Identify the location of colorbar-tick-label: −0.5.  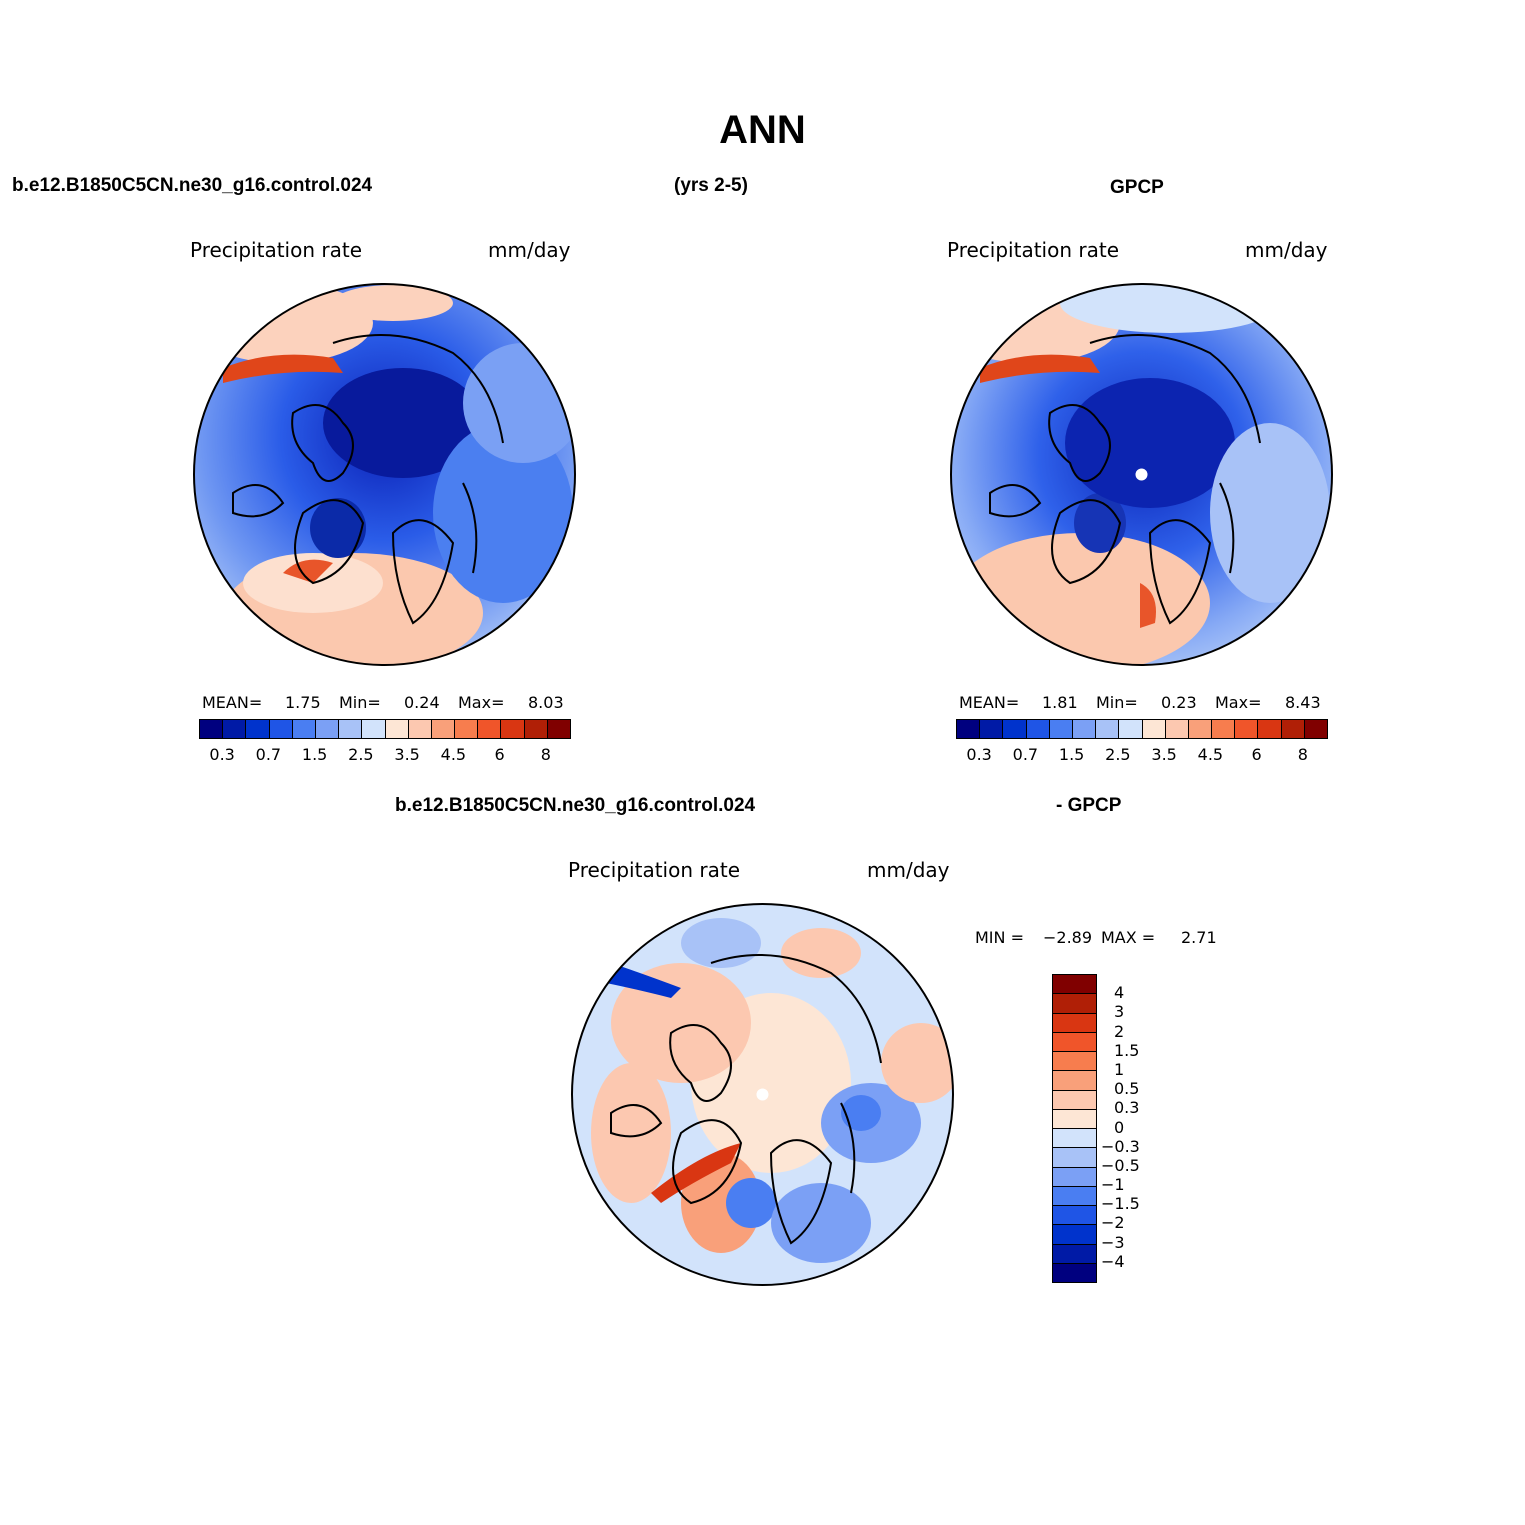
(1120, 1165).